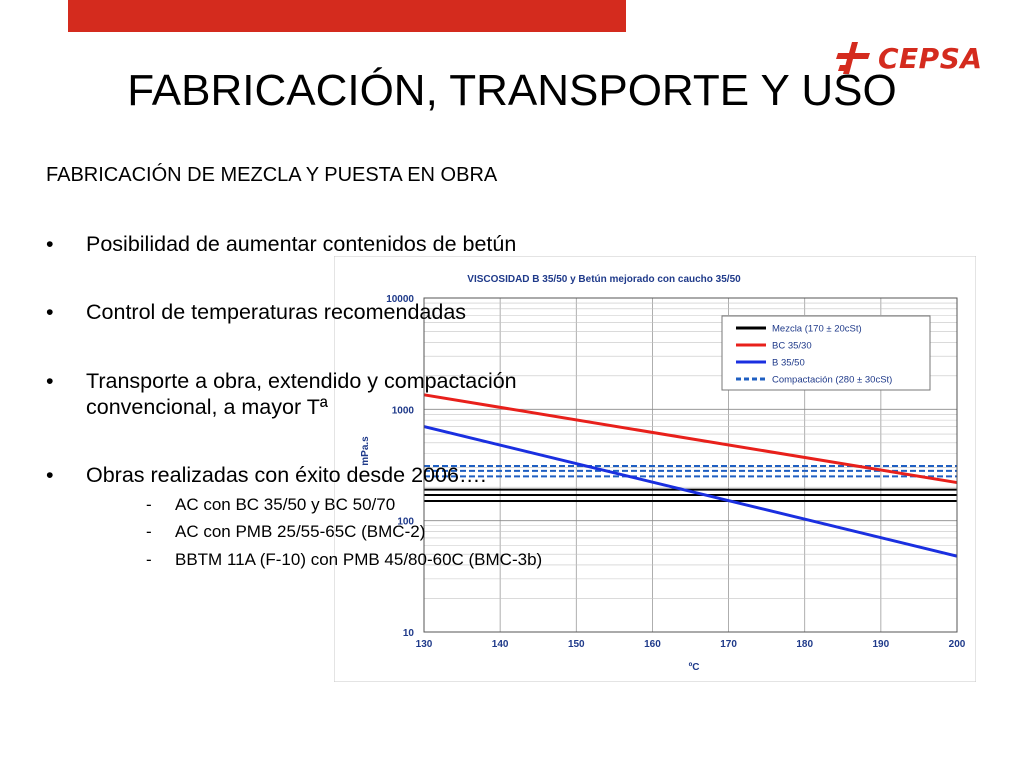 This screenshot has width=1024, height=768. Describe the element at coordinates (403, 410) in the screenshot. I see `y-tick-label: 1000` at that location.